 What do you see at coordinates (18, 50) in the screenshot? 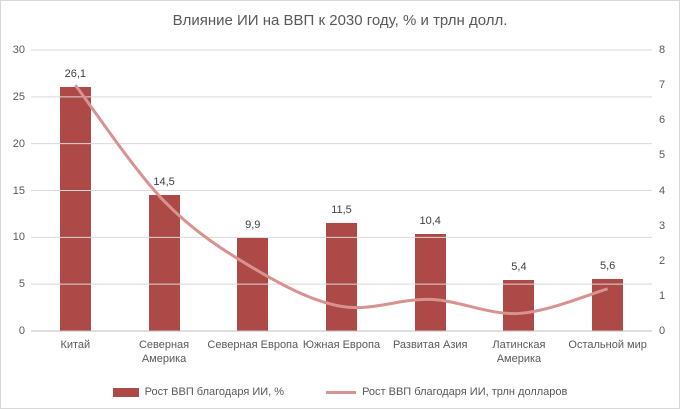
I see `left-axis-tick-label: 30` at bounding box center [18, 50].